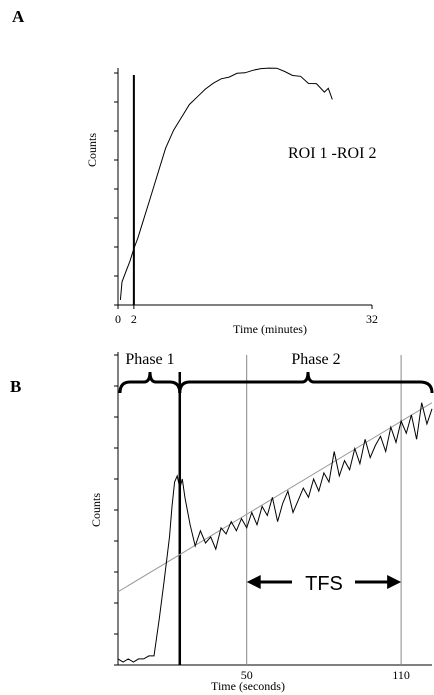 The height and width of the screenshot is (695, 434). Describe the element at coordinates (253, 582) in the screenshot. I see `tfs-arrow-left-head` at that location.